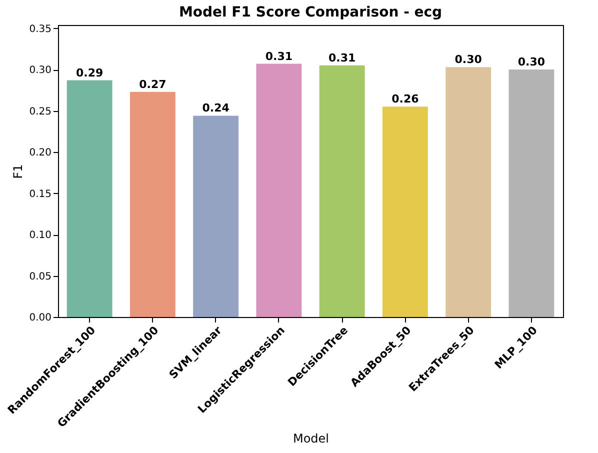  What do you see at coordinates (310, 12) in the screenshot?
I see `chart-title: Model F1 Score Comparison - ecg` at bounding box center [310, 12].